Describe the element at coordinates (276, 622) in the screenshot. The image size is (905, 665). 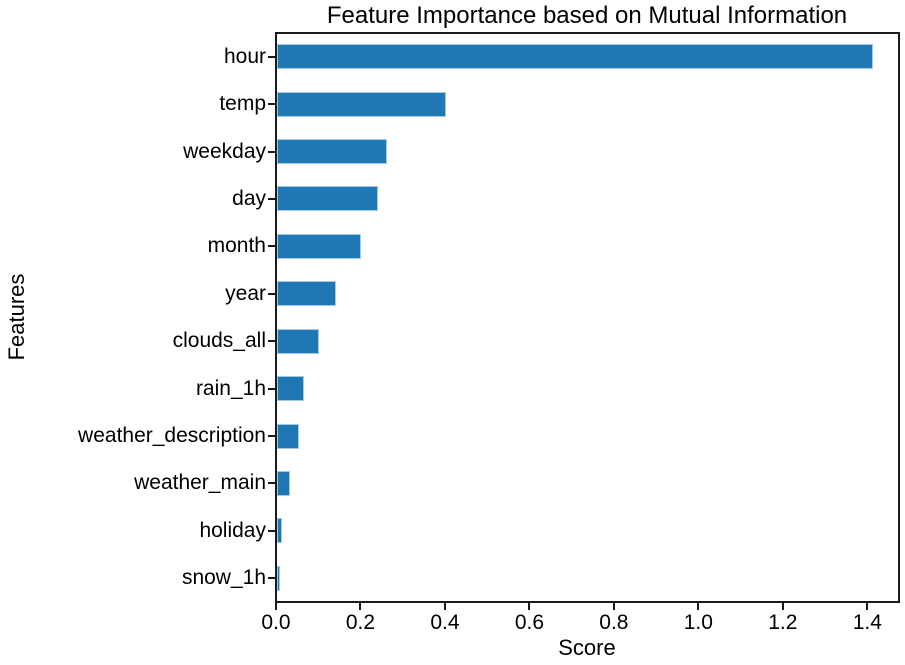
I see `x-tick-label-0.0: 0.0` at that location.